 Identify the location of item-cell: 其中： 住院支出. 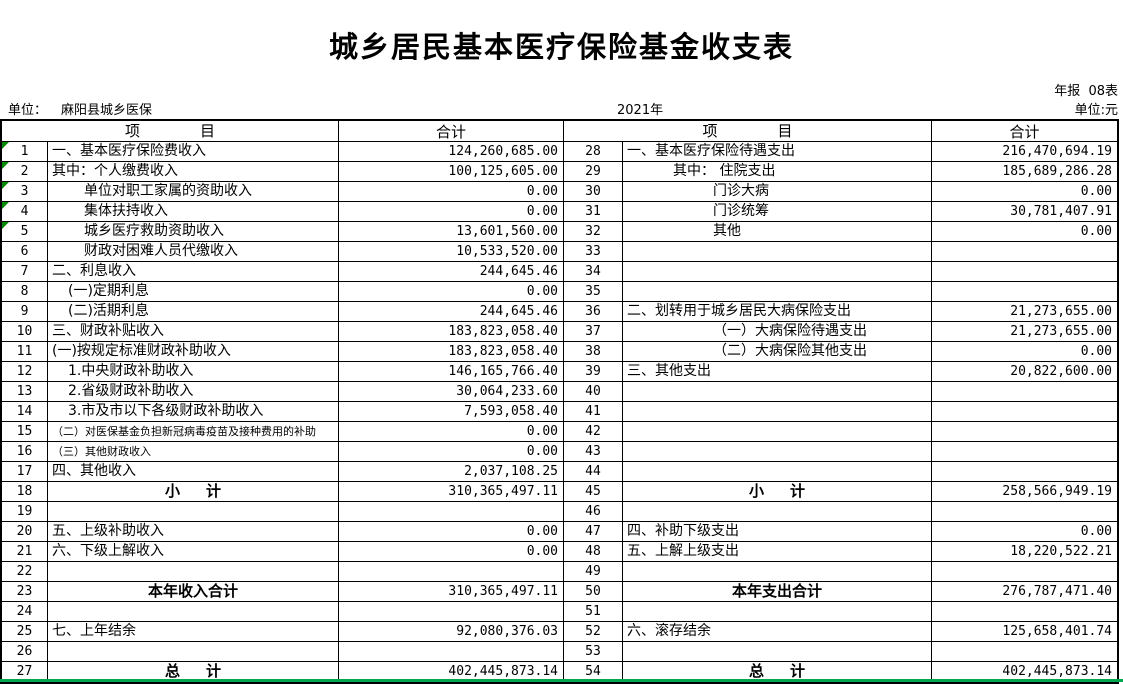
(777, 172).